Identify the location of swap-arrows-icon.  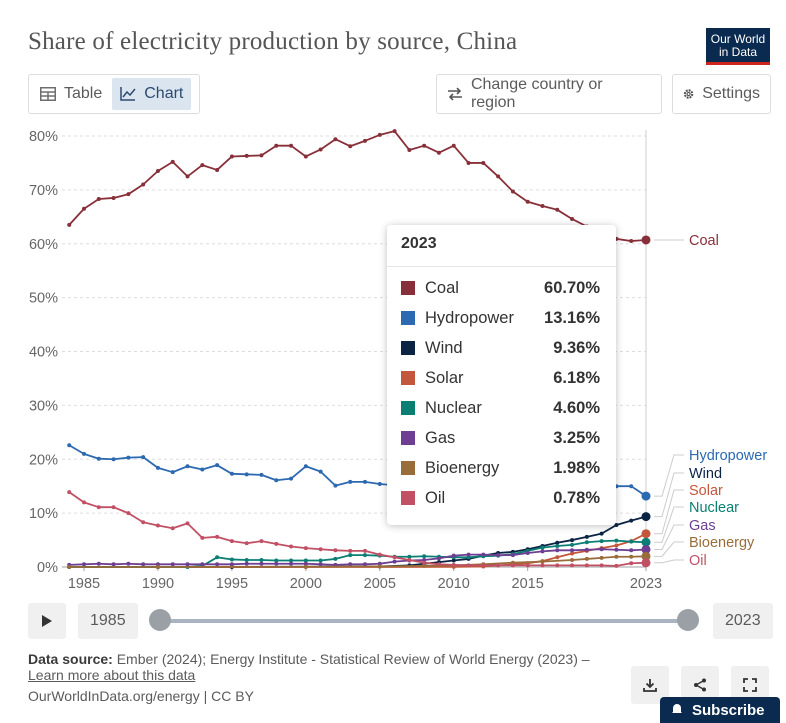
(455, 94).